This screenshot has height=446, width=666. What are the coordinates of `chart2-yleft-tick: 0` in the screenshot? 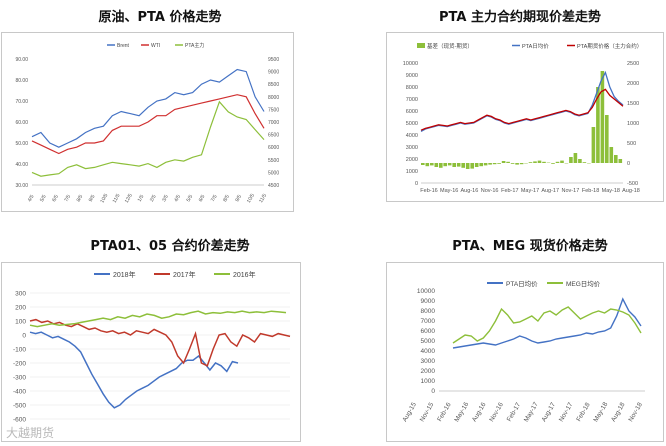 It's located at (416, 184).